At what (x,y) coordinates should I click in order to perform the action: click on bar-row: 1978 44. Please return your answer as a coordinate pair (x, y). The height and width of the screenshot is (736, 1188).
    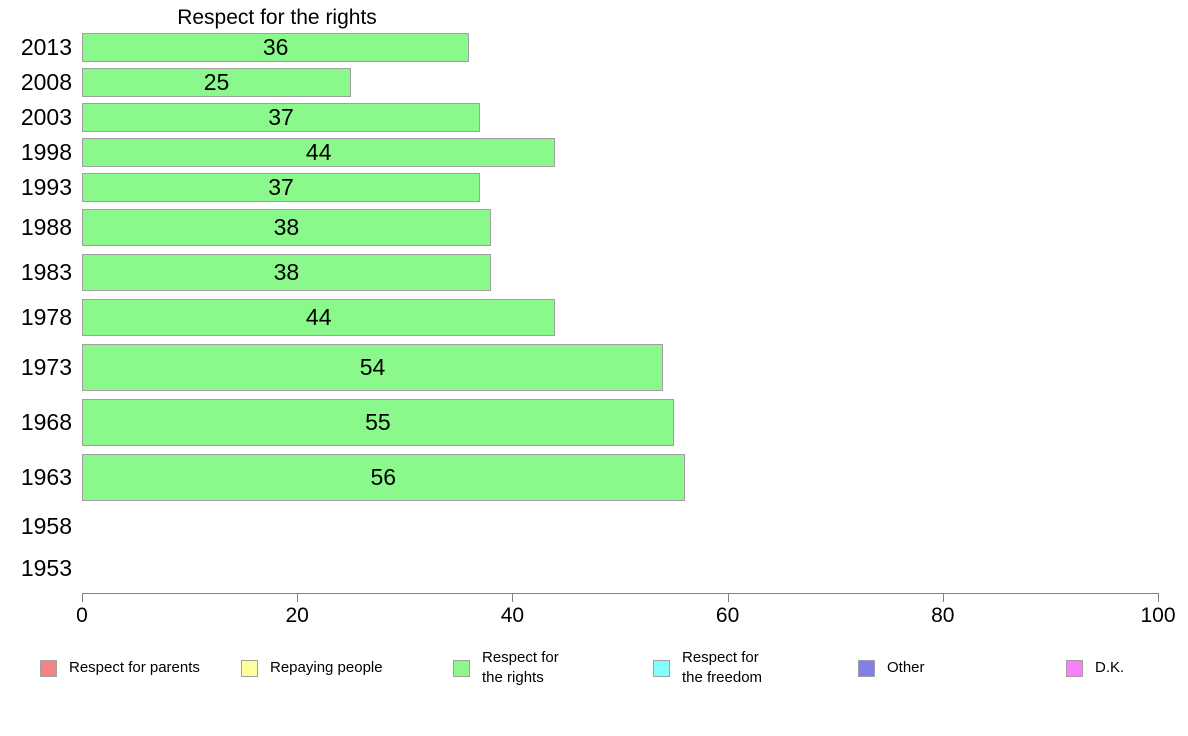
    Looking at the image, I should click on (579, 317).